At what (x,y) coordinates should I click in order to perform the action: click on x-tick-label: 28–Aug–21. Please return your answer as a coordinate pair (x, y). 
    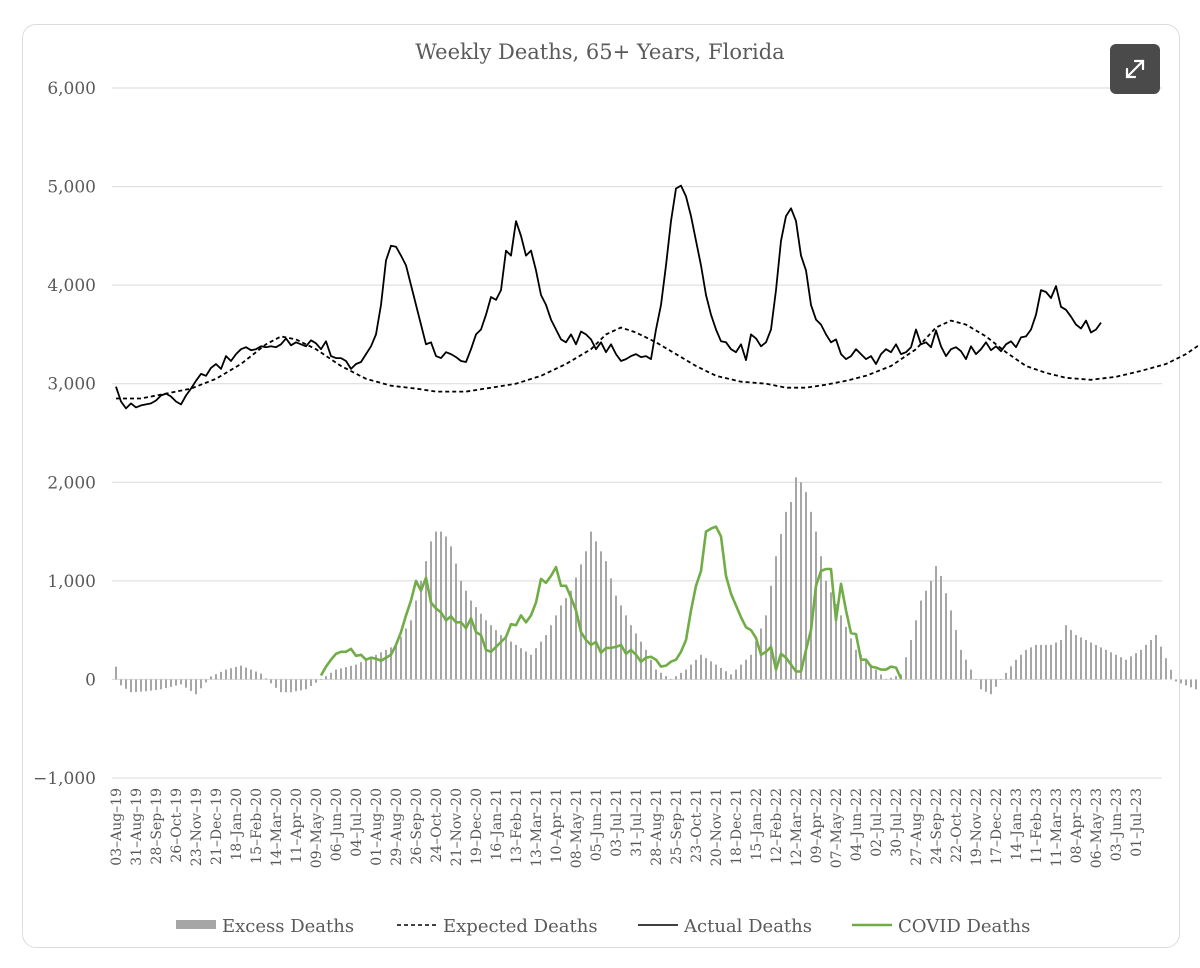
    Looking at the image, I should click on (657, 827).